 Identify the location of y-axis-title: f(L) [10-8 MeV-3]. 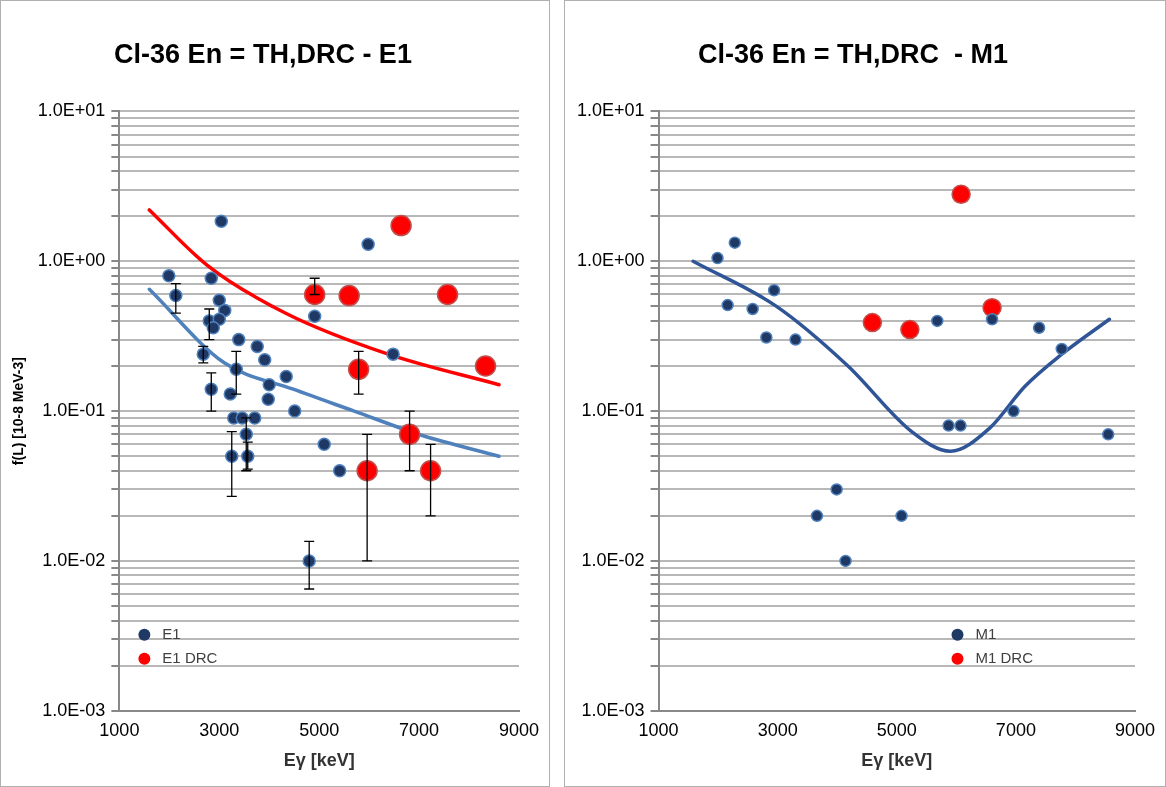
(18, 411).